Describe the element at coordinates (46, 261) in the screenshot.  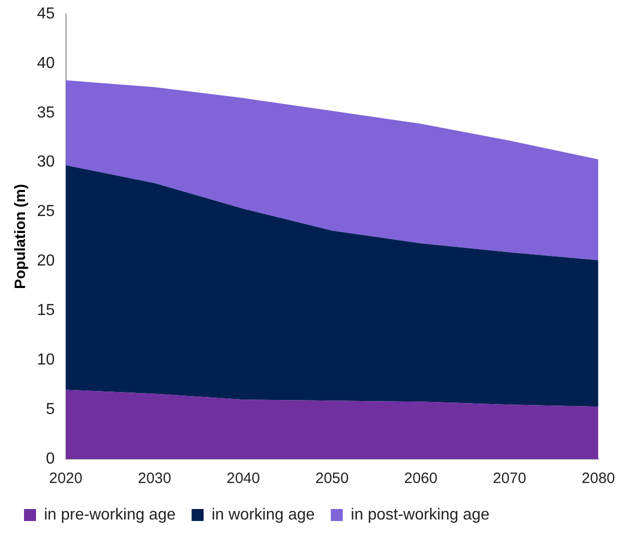
I see `y-tick-label: 20` at that location.